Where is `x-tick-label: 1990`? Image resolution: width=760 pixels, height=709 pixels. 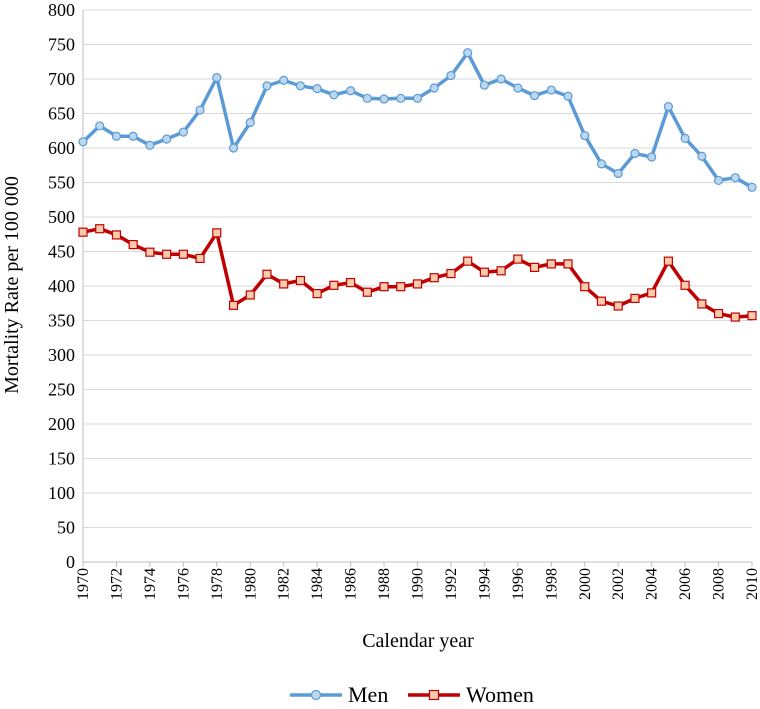
x-tick-label: 1990 is located at coordinates (418, 584).